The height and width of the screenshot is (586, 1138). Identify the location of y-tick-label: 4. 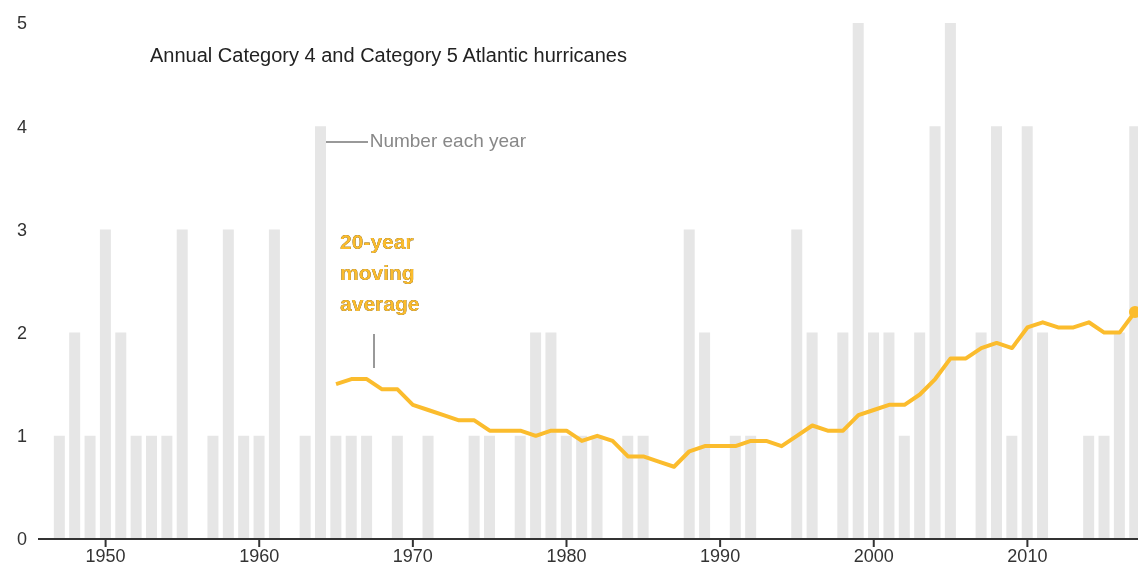
(22, 126).